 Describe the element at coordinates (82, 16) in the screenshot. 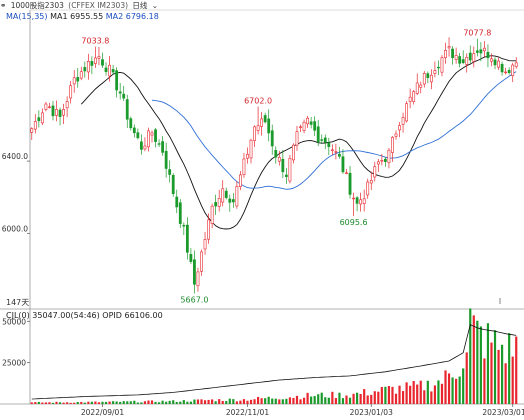

I see `ma-legend: MA(15,35) MA1 6955.55 MA2 6796.18` at that location.